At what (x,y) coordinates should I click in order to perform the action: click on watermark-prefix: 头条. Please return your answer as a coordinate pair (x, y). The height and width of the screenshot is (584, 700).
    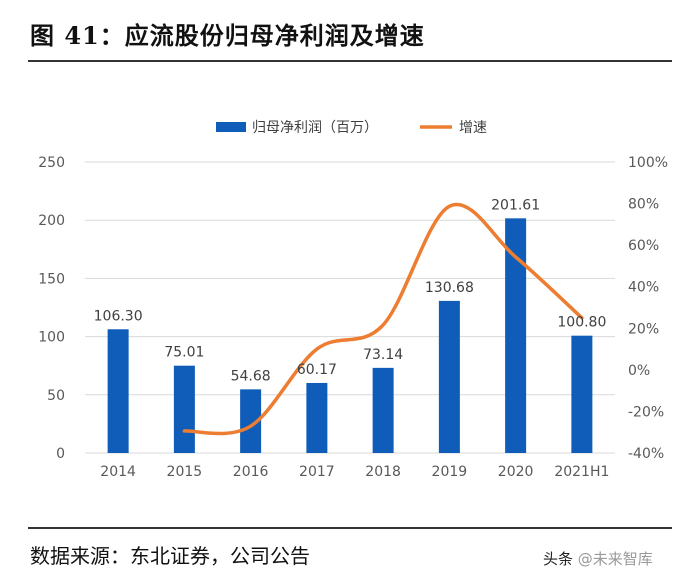
    Looking at the image, I should click on (560, 559).